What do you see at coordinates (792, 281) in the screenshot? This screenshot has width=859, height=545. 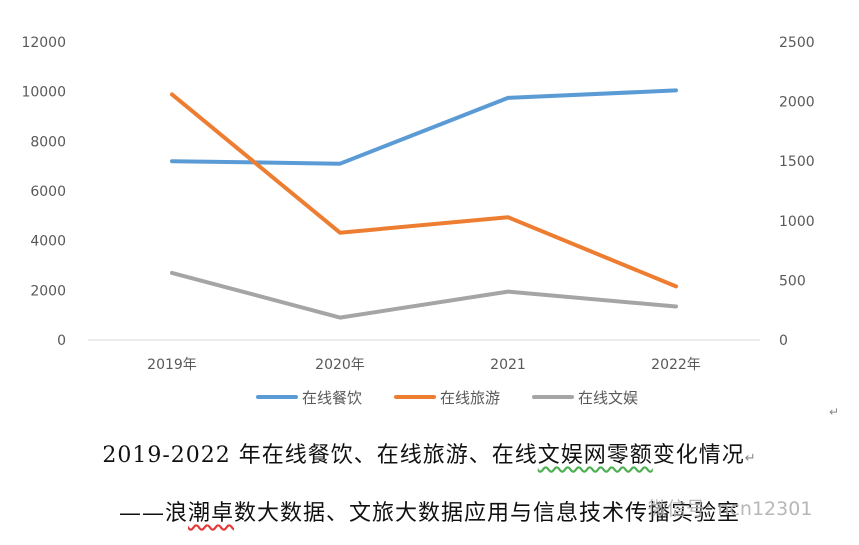 I see `right-tick-label: 500` at bounding box center [792, 281].